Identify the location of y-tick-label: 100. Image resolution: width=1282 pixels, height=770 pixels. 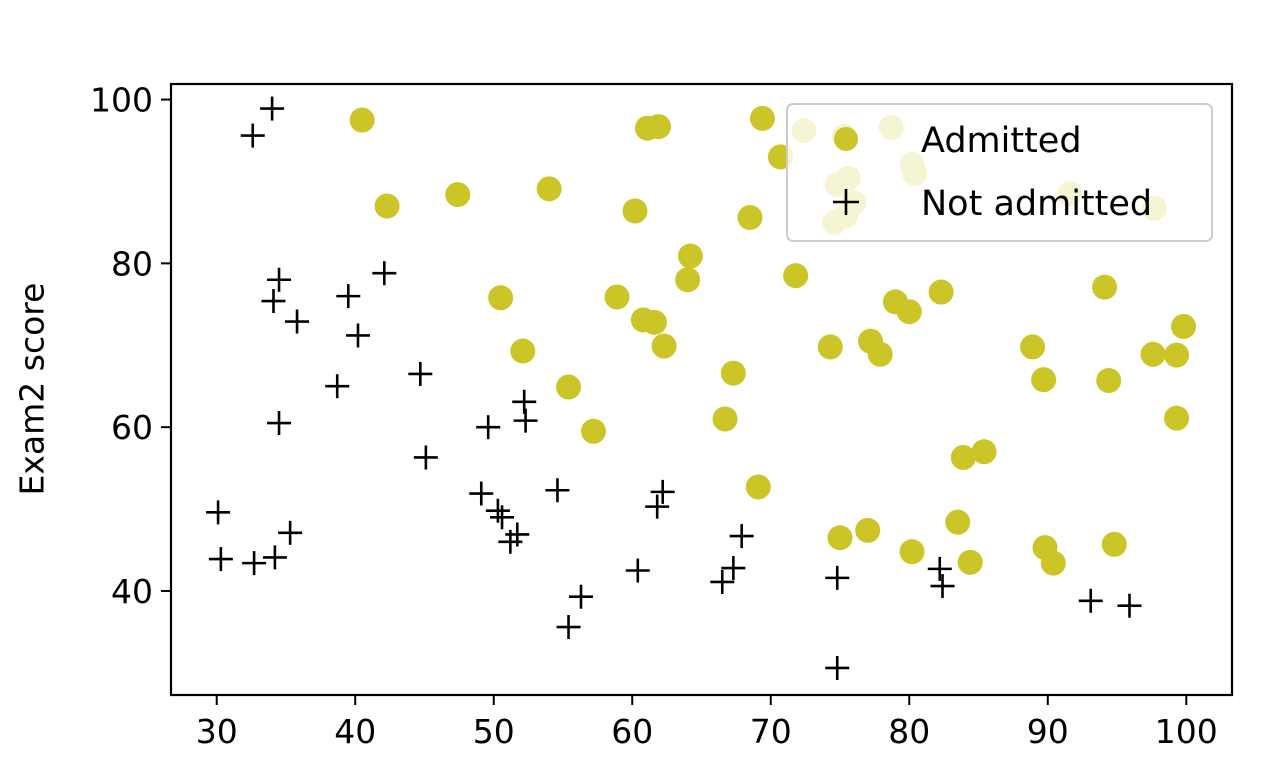
(121, 100).